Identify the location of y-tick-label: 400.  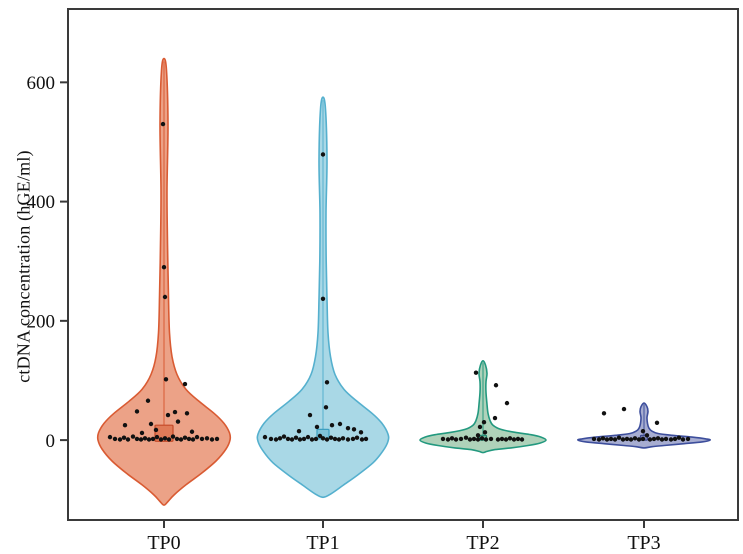
(41, 202).